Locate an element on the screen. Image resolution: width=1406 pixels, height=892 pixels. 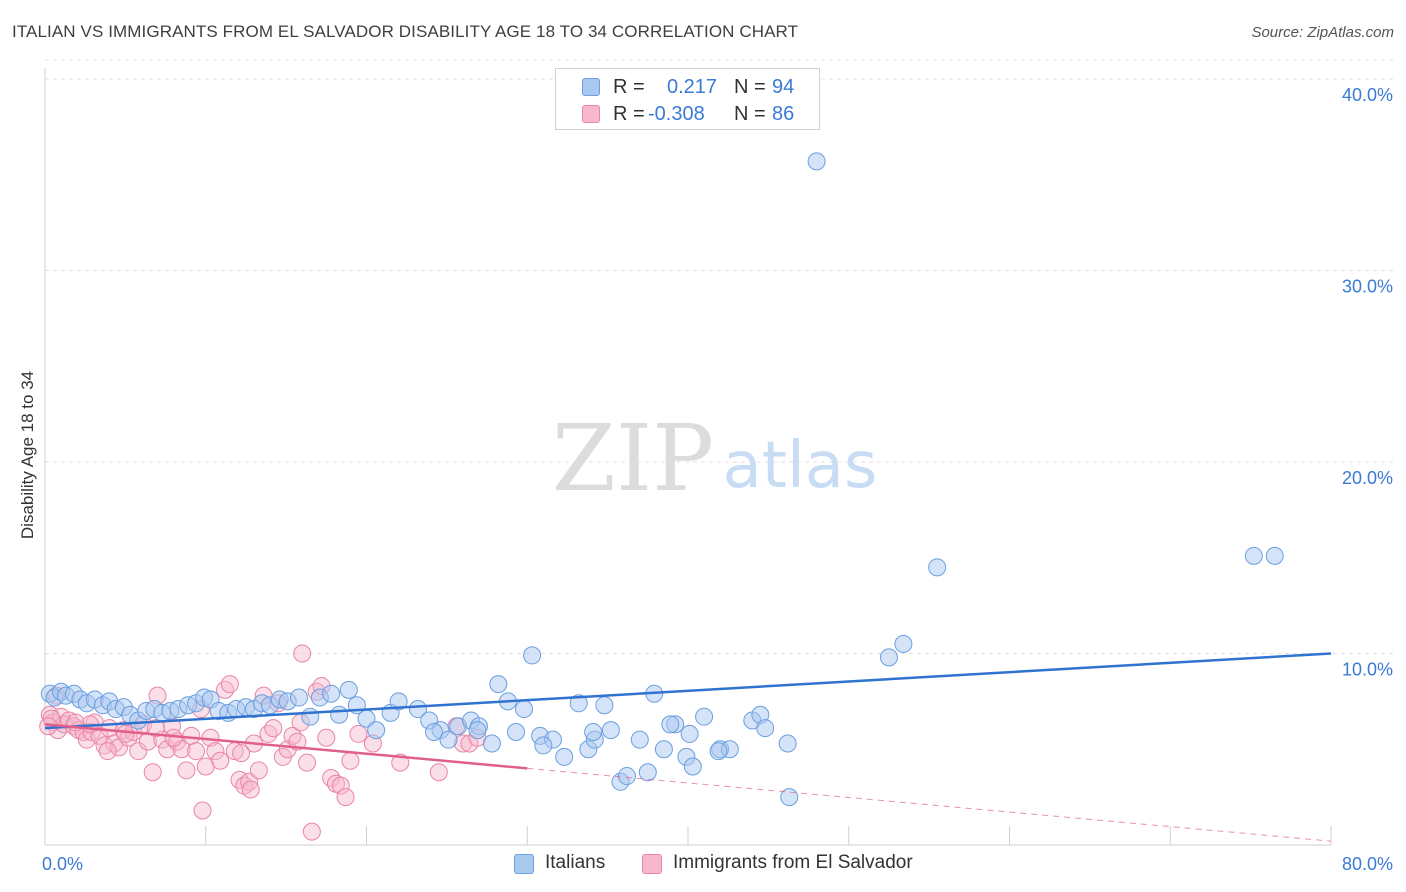
legend-n-value-italians: 94 is located at coordinates (783, 87).